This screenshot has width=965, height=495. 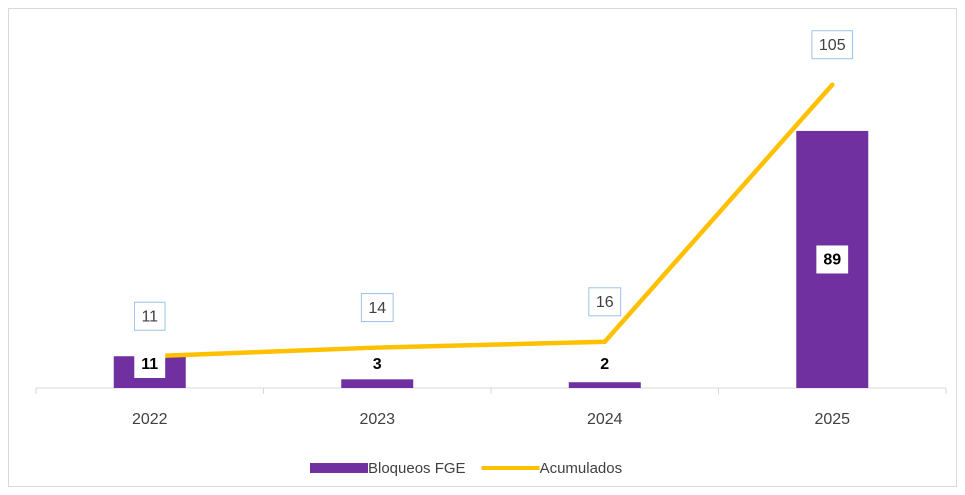 I want to click on data-label: 14, so click(x=377, y=308).